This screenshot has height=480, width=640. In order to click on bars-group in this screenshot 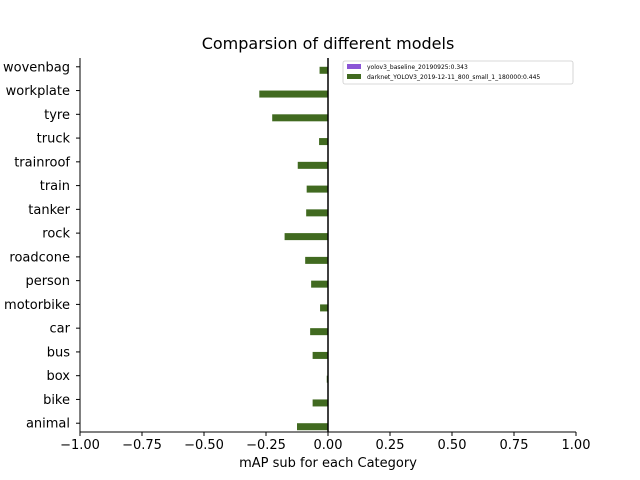, I will do `click(293, 248)`.